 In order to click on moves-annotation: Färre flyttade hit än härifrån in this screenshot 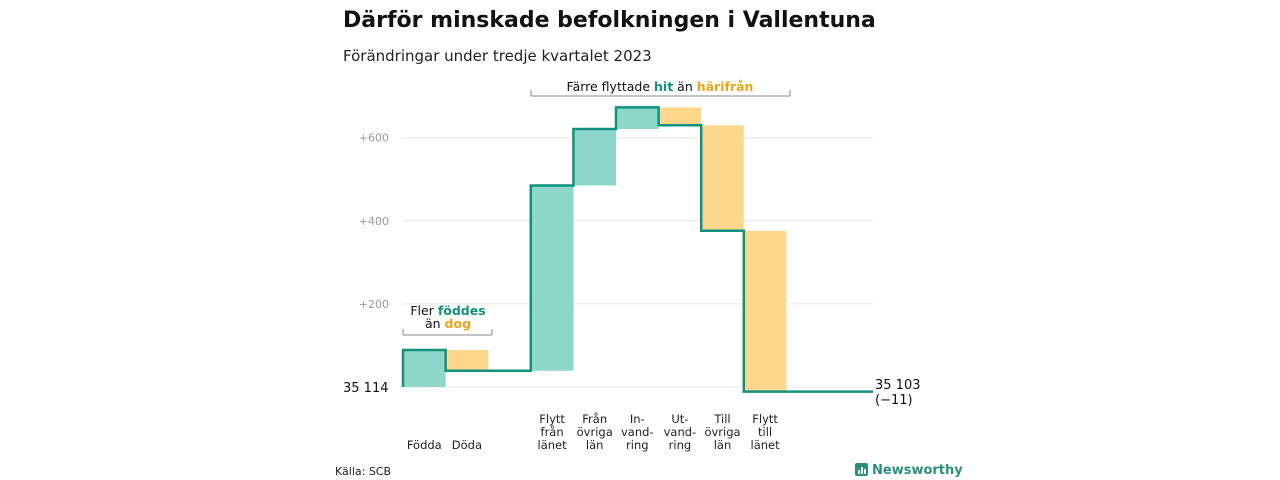, I will do `click(660, 88)`.